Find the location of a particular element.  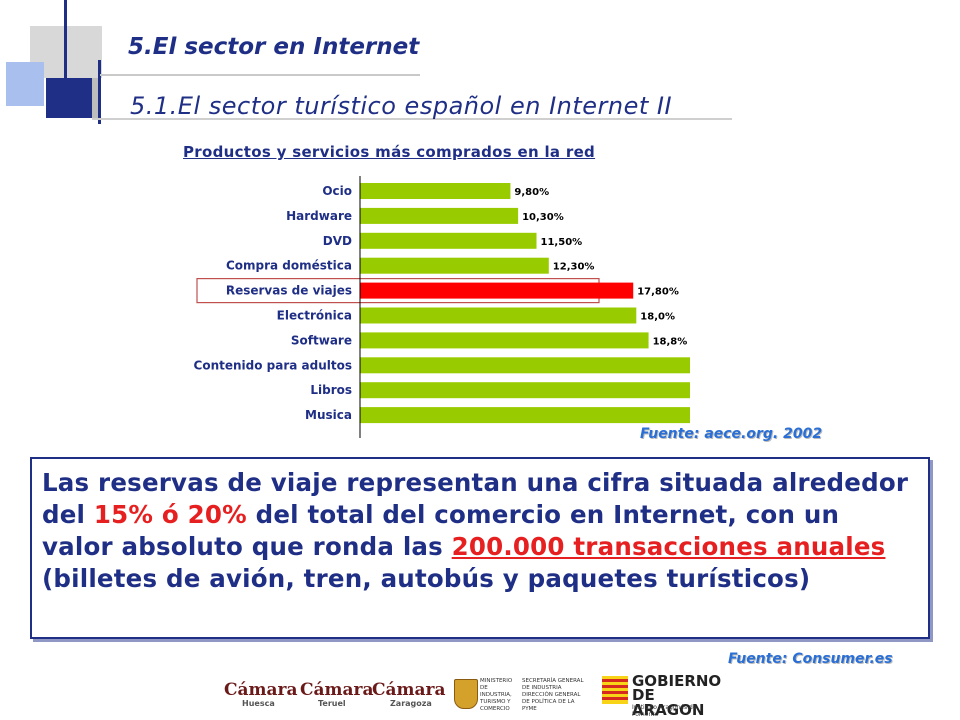

category-label: Reservas de viajes is located at coordinates (289, 291).